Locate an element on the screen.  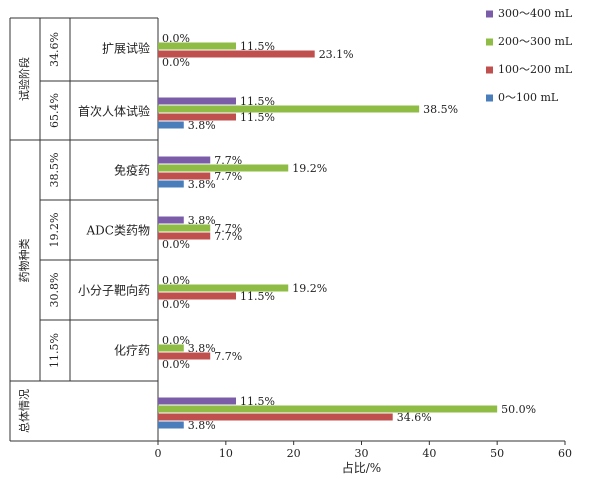
value-label: 34.6% is located at coordinates (414, 417).